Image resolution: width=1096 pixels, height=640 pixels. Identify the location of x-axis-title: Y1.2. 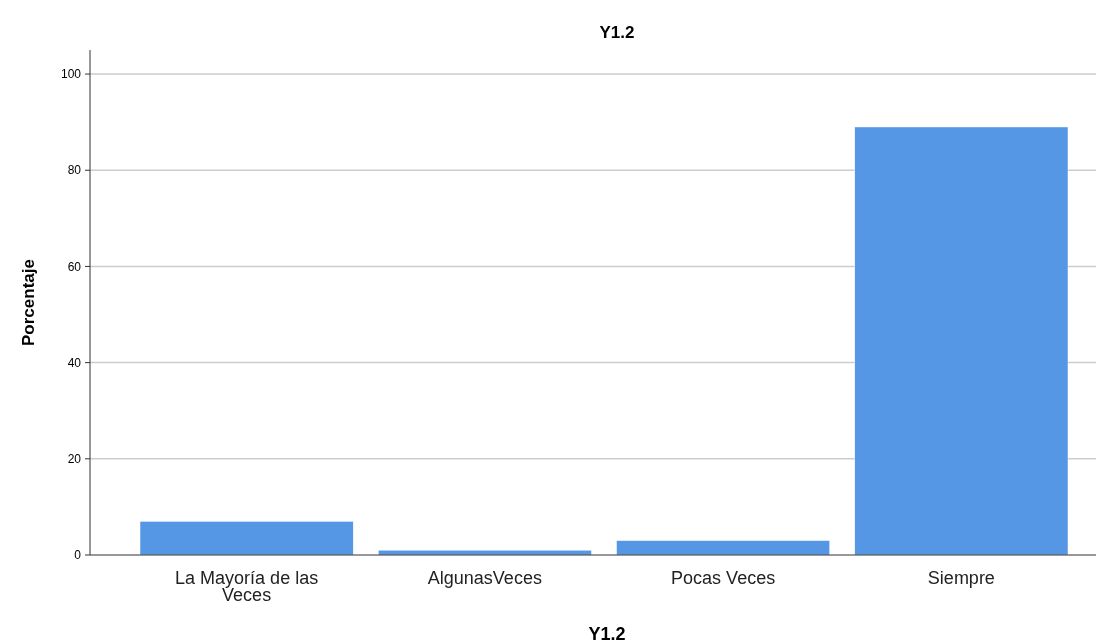
(607, 632).